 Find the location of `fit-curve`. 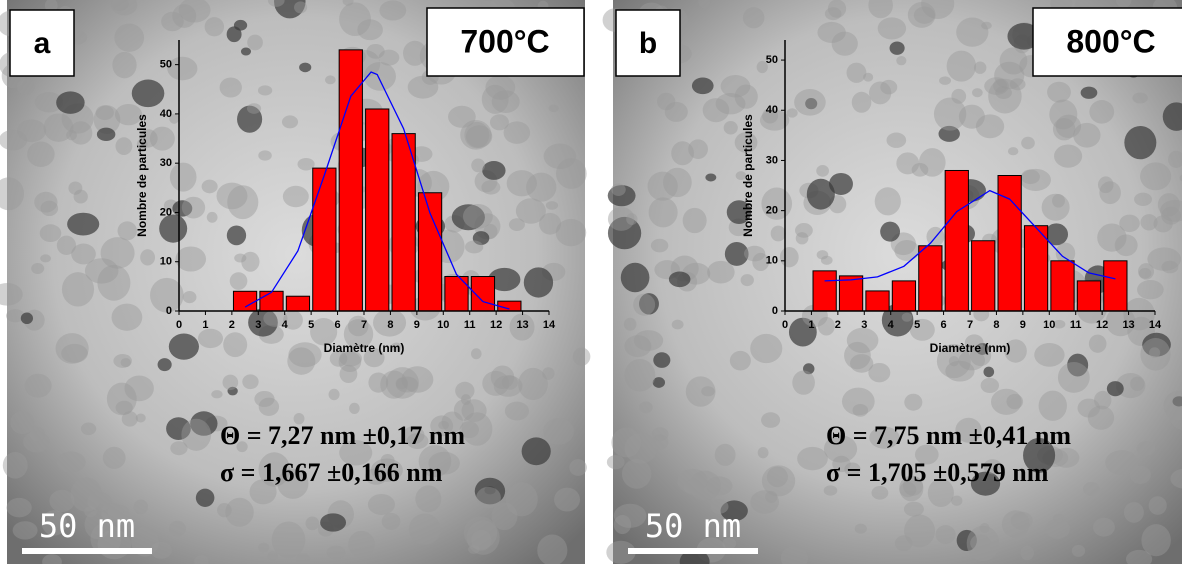

fit-curve is located at coordinates (970, 235).